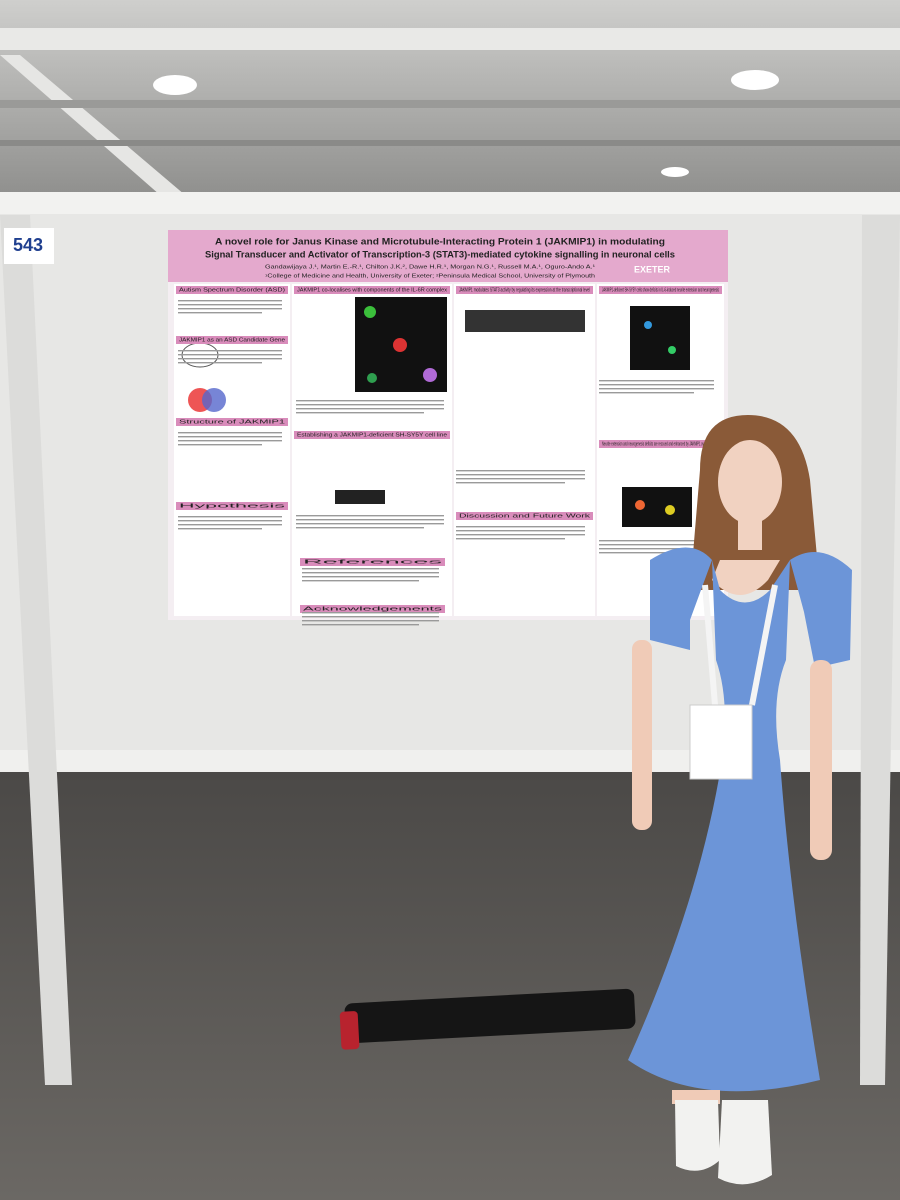 Image resolution: width=900 pixels, height=1200 pixels. I want to click on section-heading: Hypothesis, so click(233, 507).